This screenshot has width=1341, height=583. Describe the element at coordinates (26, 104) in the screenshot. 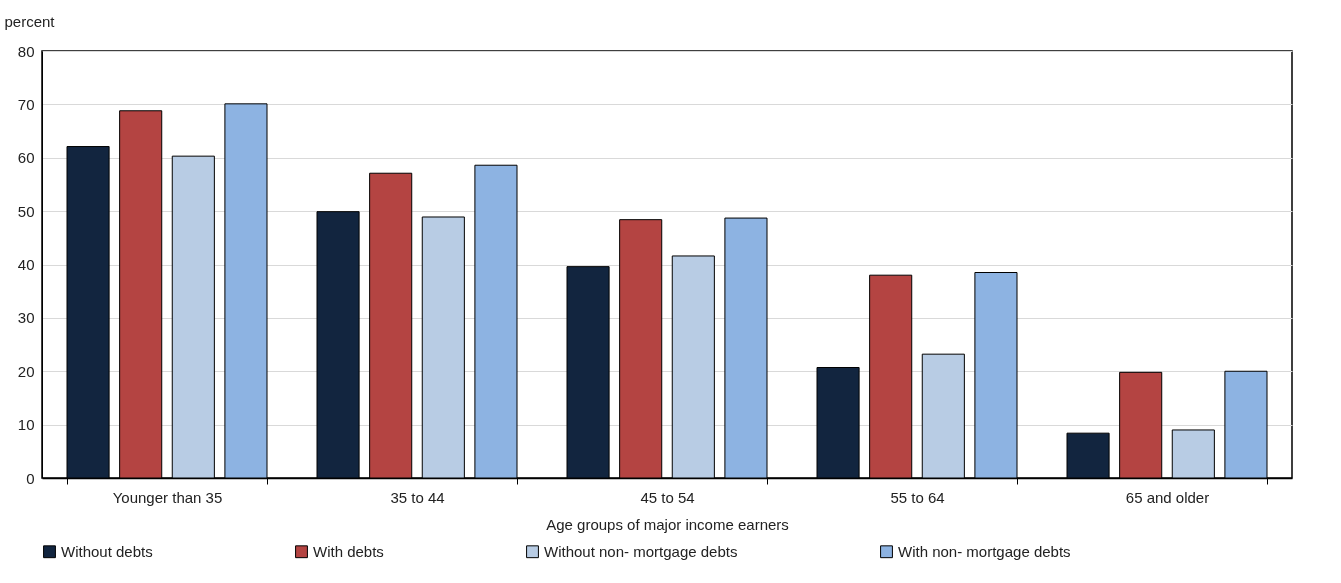

I see `y-tick-label: 70` at that location.